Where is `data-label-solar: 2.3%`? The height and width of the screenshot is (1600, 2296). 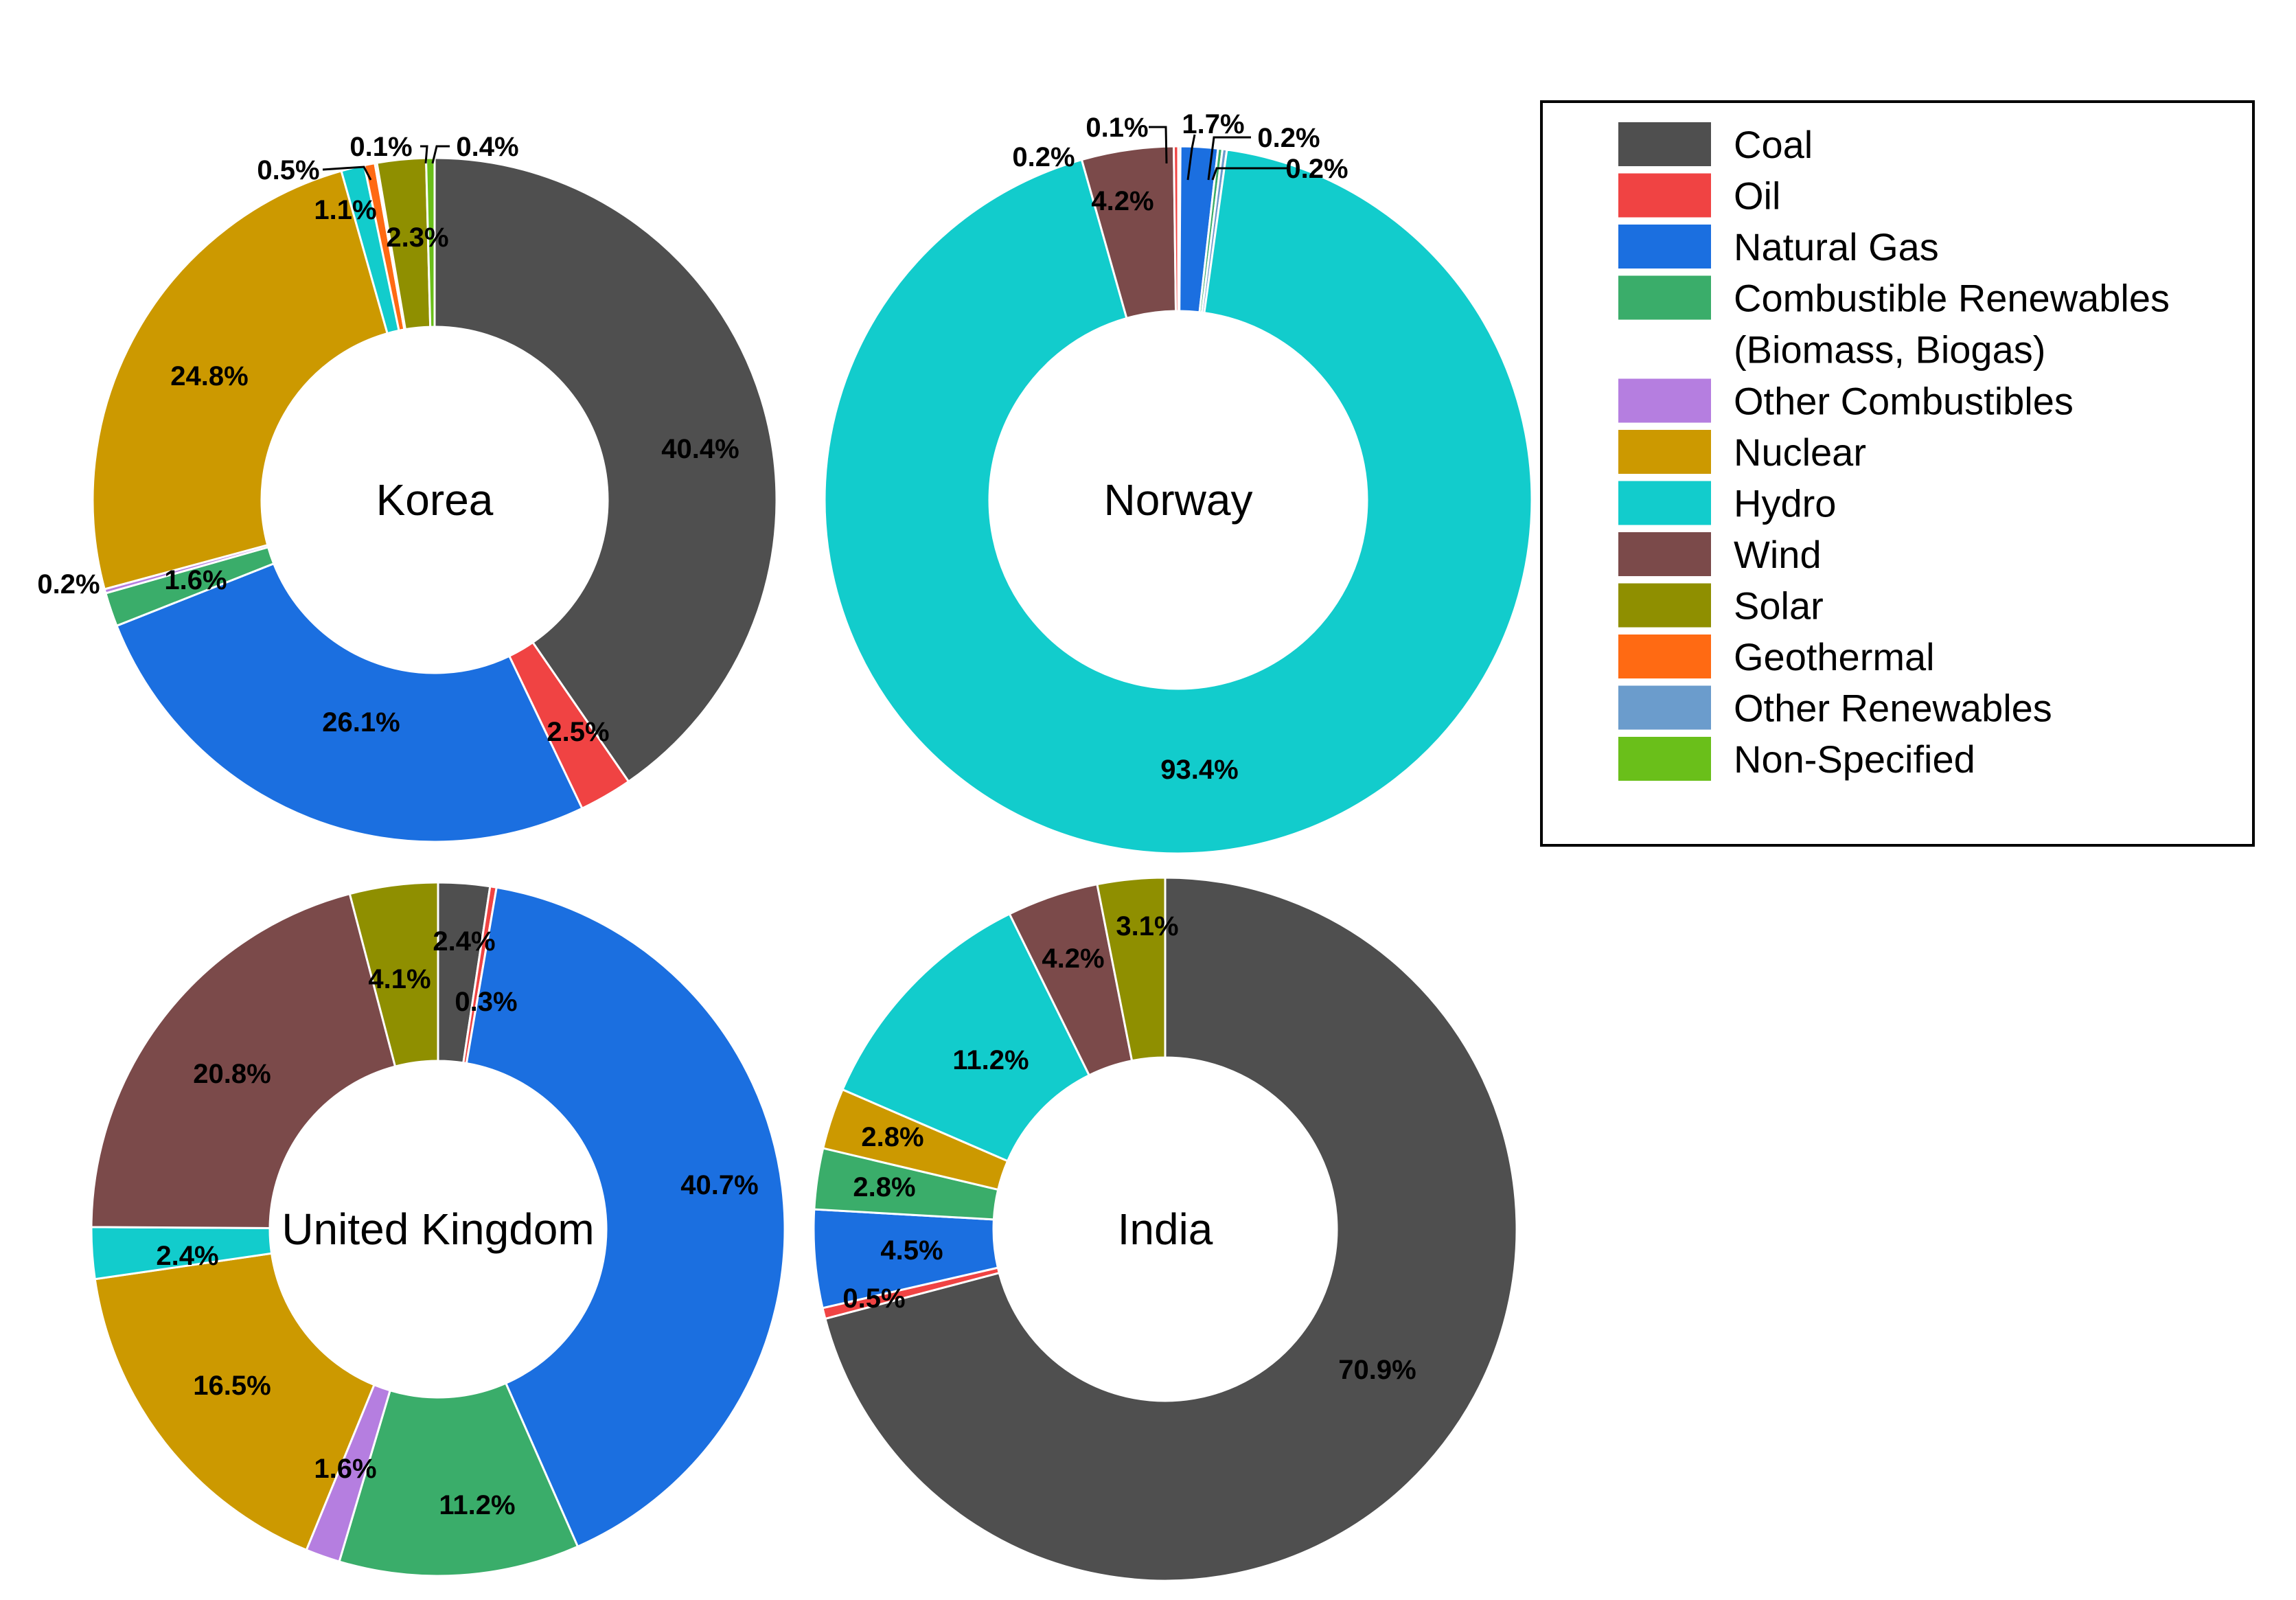 data-label-solar: 2.3% is located at coordinates (417, 237).